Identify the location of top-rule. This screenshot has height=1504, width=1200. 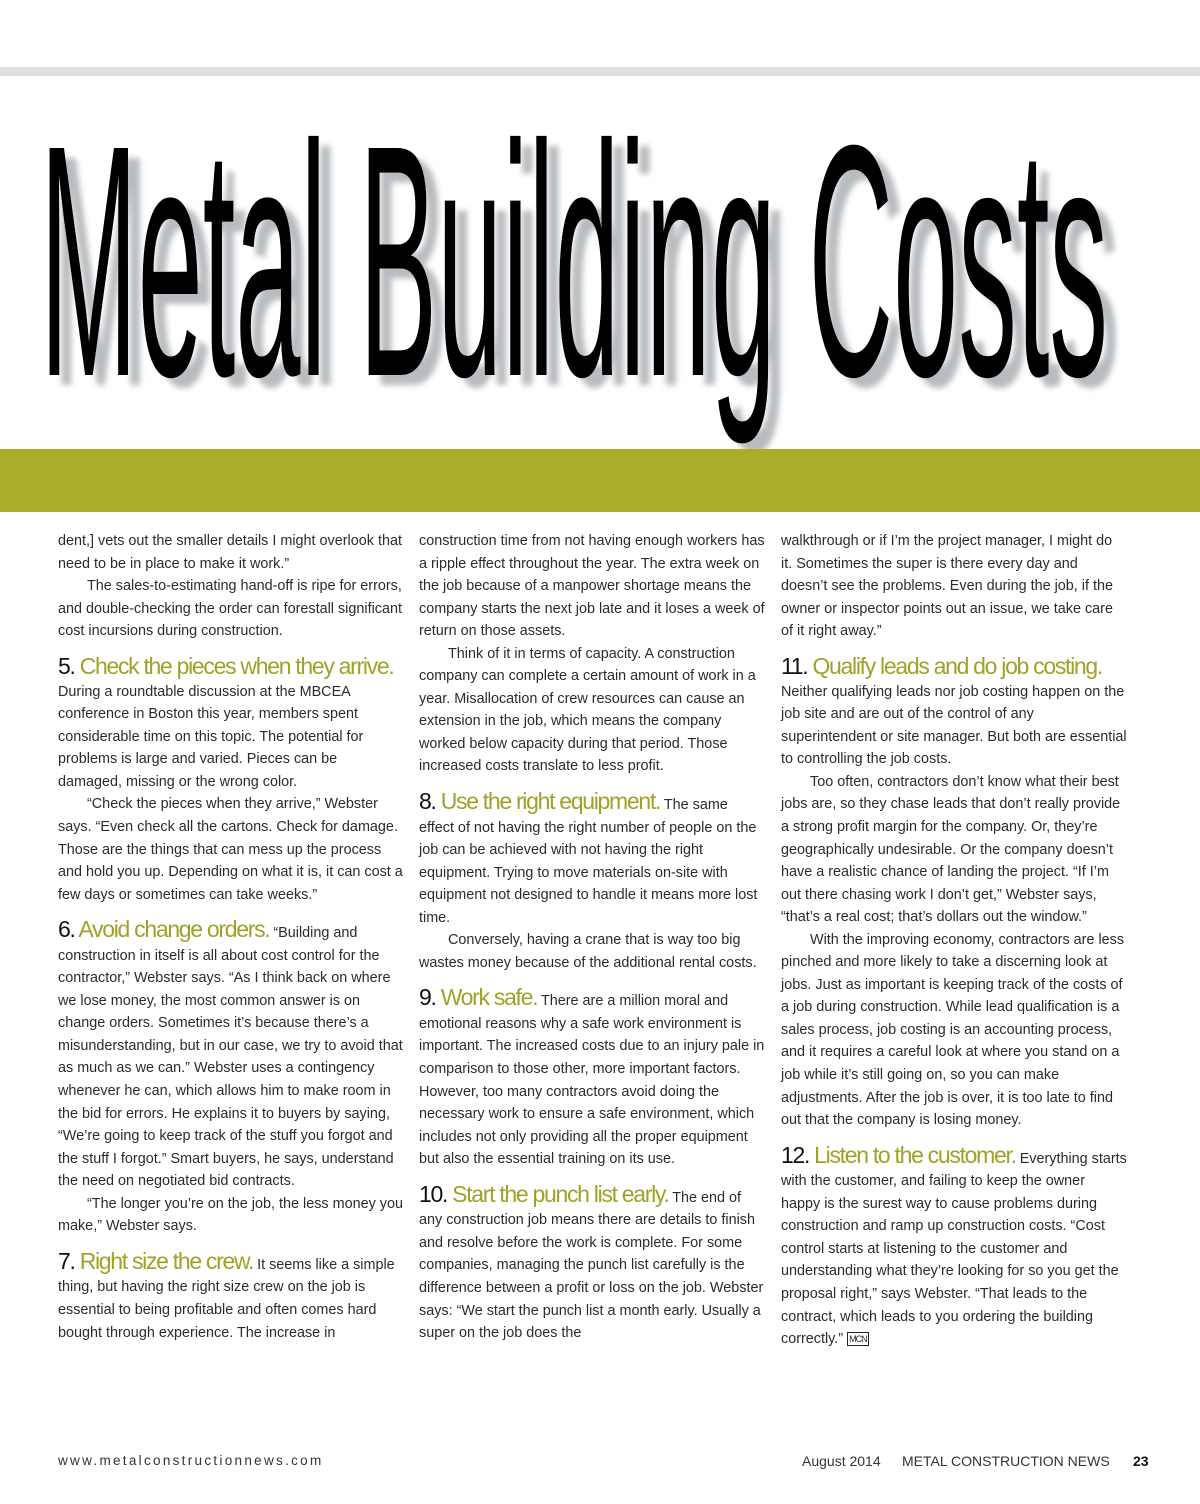
(600, 71).